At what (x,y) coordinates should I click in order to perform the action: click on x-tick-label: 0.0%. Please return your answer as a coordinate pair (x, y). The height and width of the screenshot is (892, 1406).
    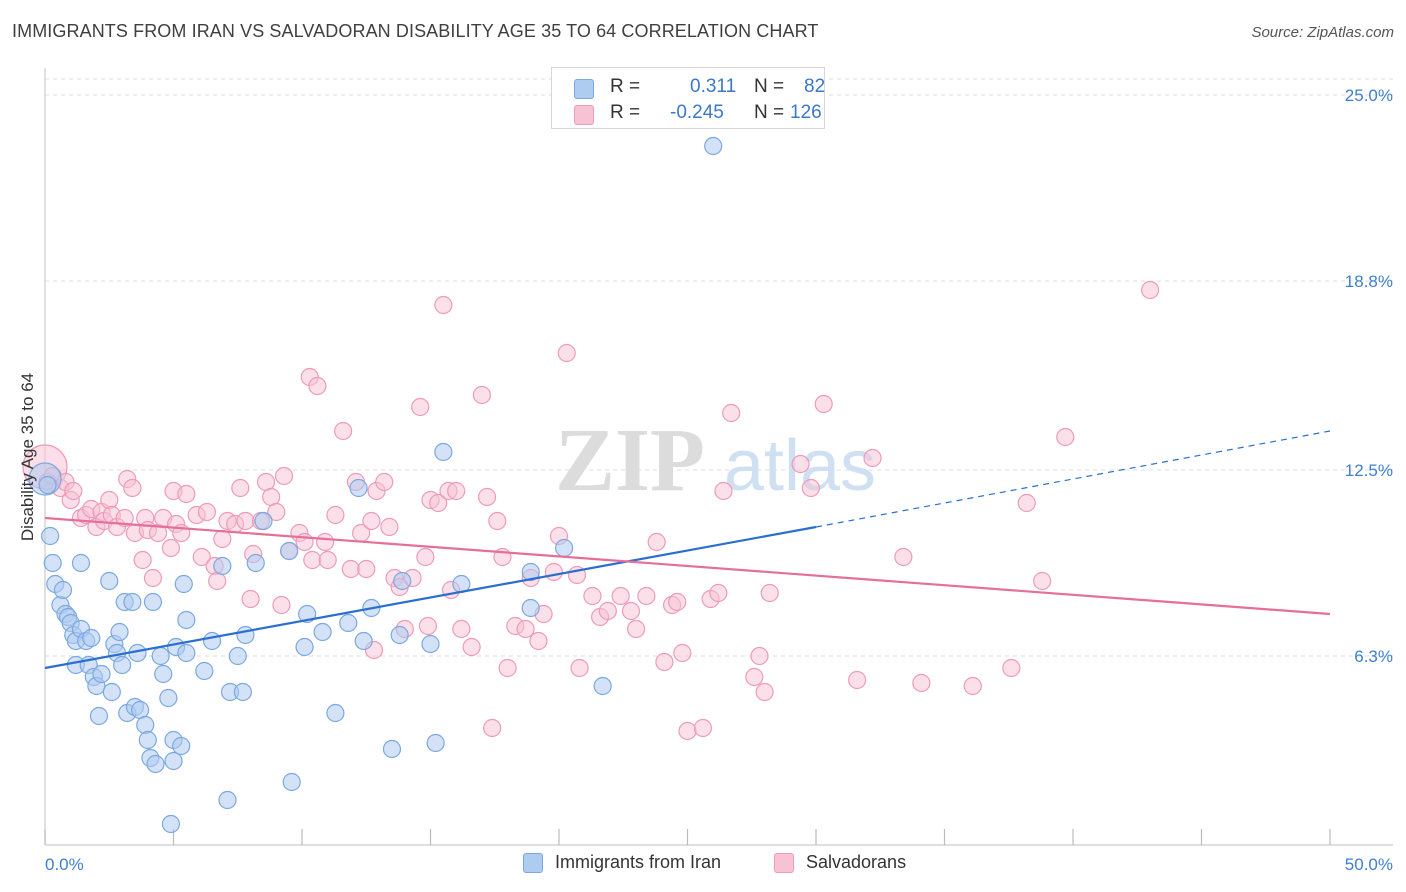
    Looking at the image, I should click on (64, 864).